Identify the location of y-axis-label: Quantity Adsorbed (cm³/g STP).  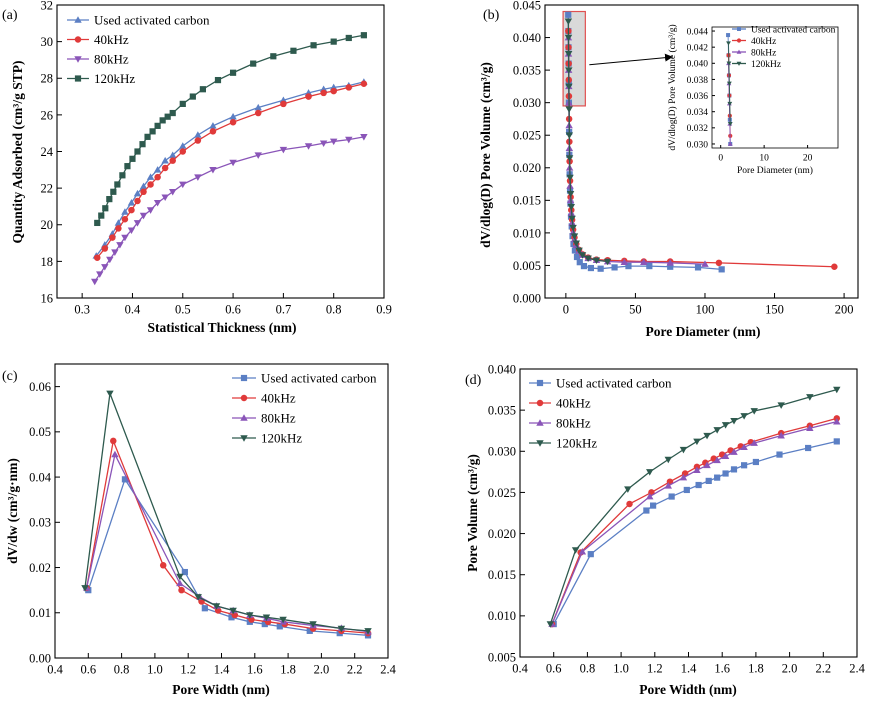
(17, 152).